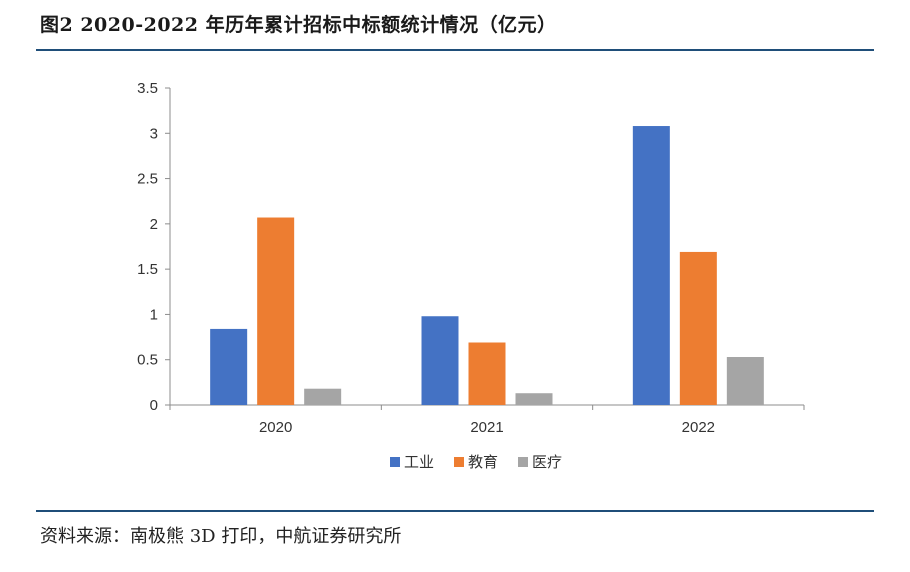  I want to click on y-tick-label: 3.5, so click(147, 88).